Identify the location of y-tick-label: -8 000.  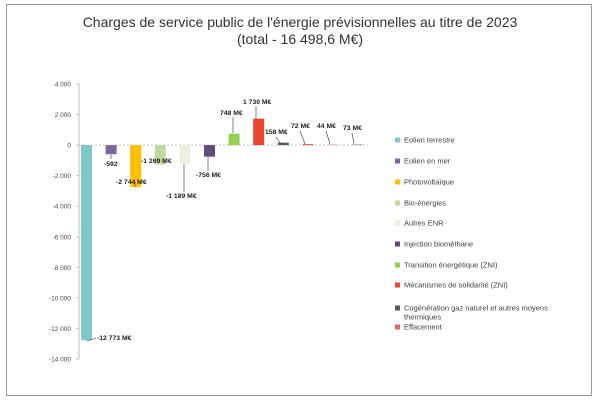
(62, 268).